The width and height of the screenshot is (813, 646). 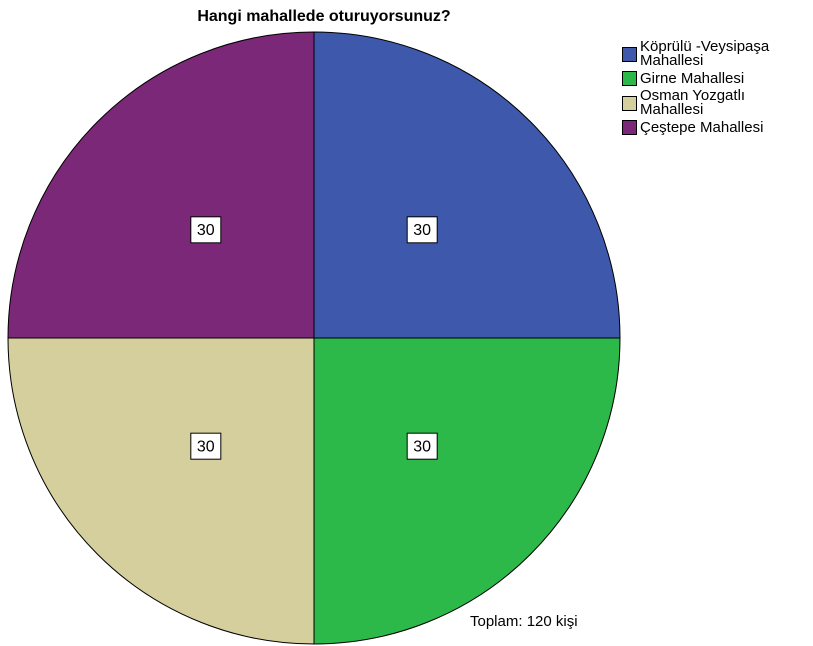 I want to click on legend-label: Çeştepe Mahallesi, so click(x=702, y=127).